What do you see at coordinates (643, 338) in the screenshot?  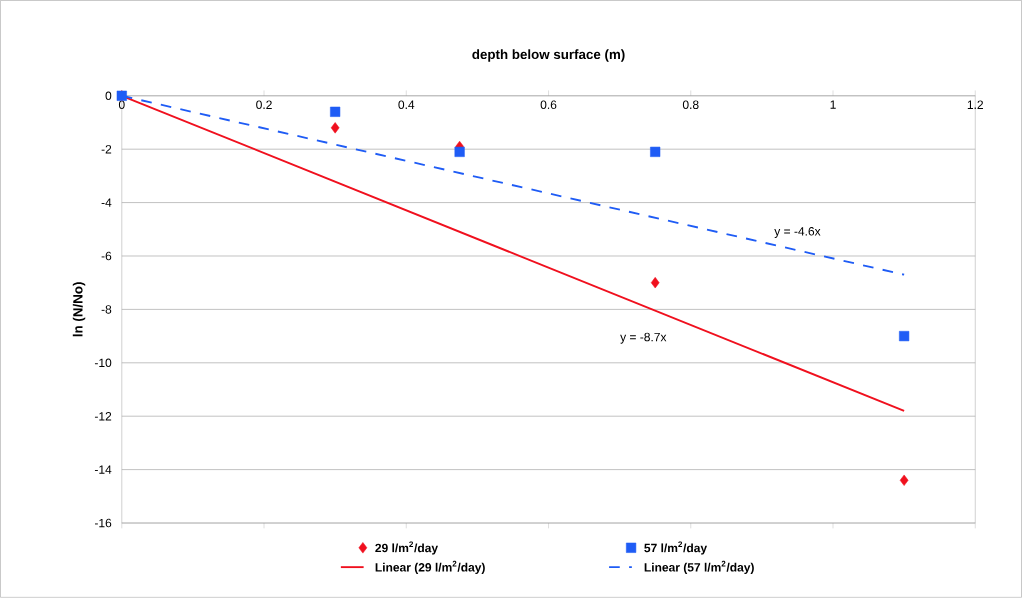 I see `annotation: y = -8.7x` at bounding box center [643, 338].